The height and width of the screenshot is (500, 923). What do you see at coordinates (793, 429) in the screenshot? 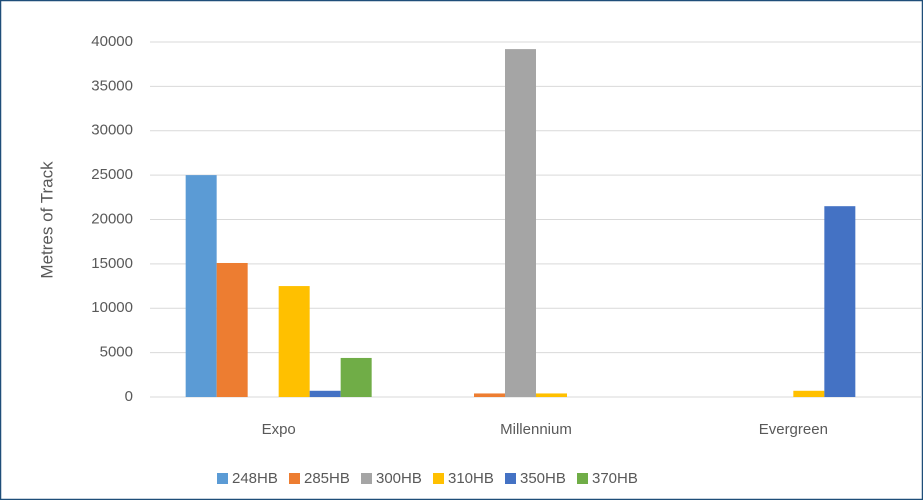
I see `x-tick-label: Evergreen` at bounding box center [793, 429].